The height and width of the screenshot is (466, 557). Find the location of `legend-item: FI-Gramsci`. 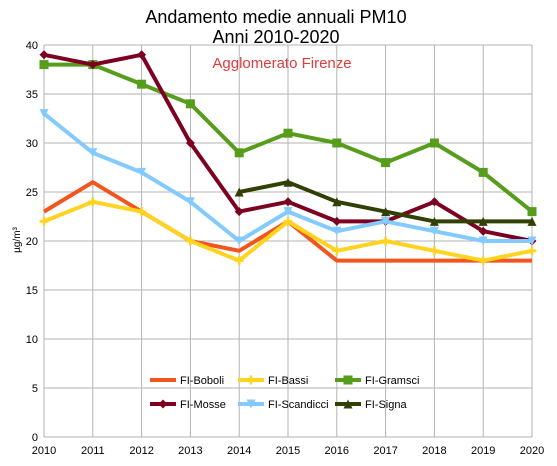

legend-item: FI-Gramsci is located at coordinates (377, 381).